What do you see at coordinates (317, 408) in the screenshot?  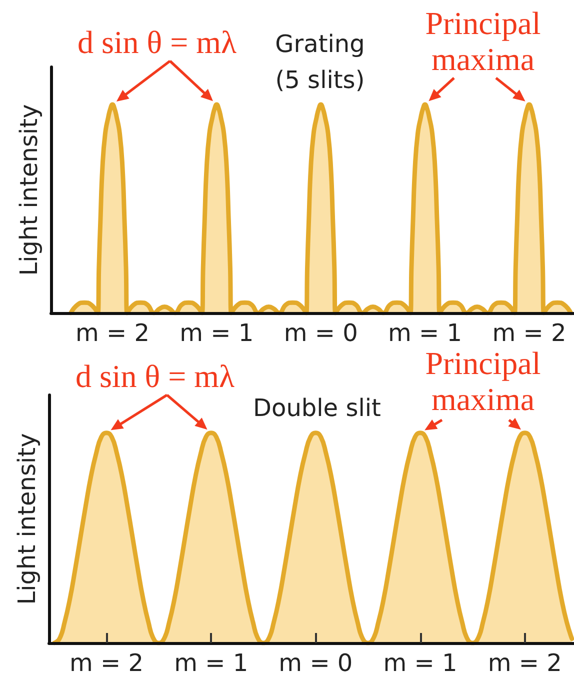 I see `chart-title: Double slit` at bounding box center [317, 408].